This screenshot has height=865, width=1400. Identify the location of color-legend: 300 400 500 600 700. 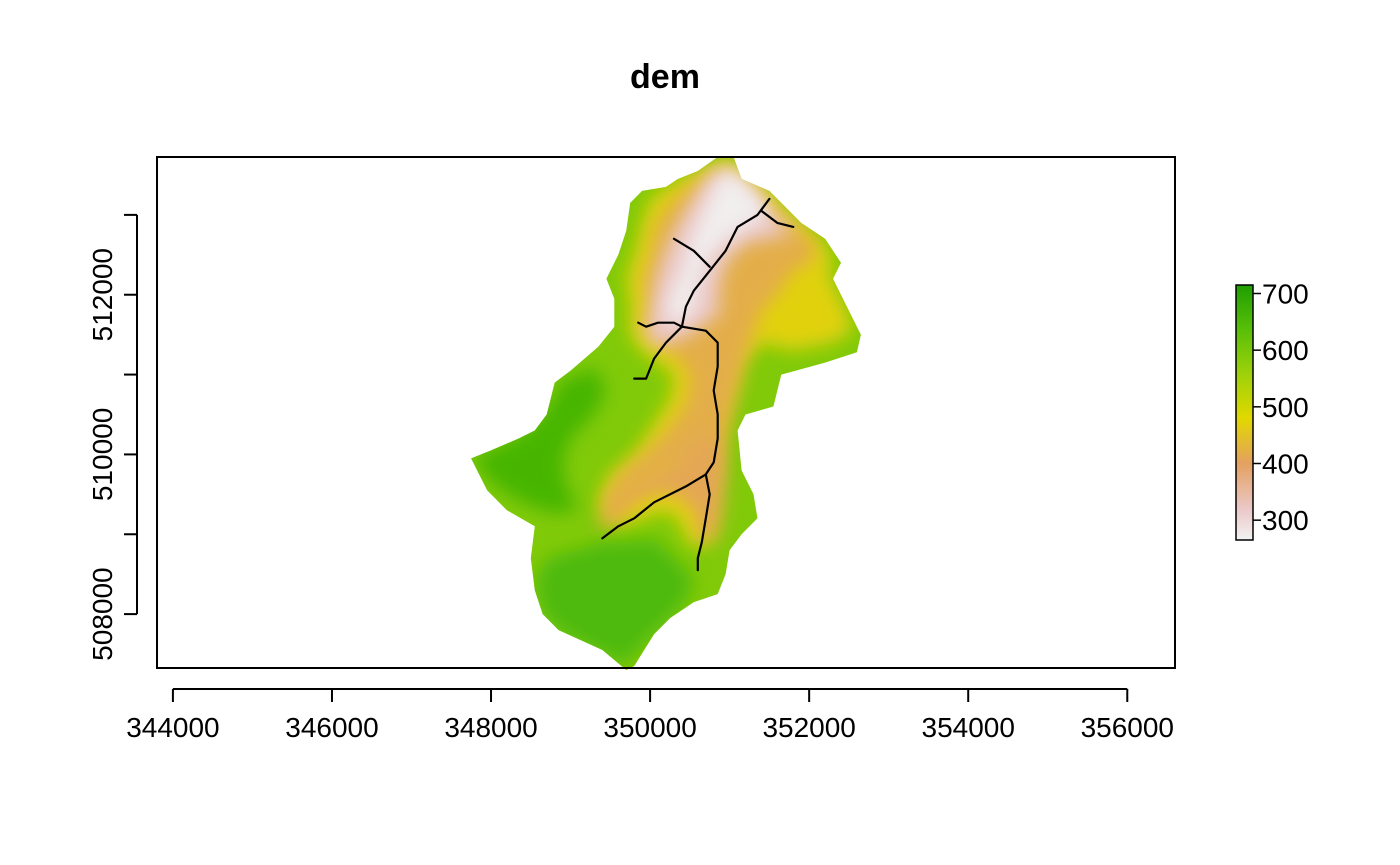
(1272, 410).